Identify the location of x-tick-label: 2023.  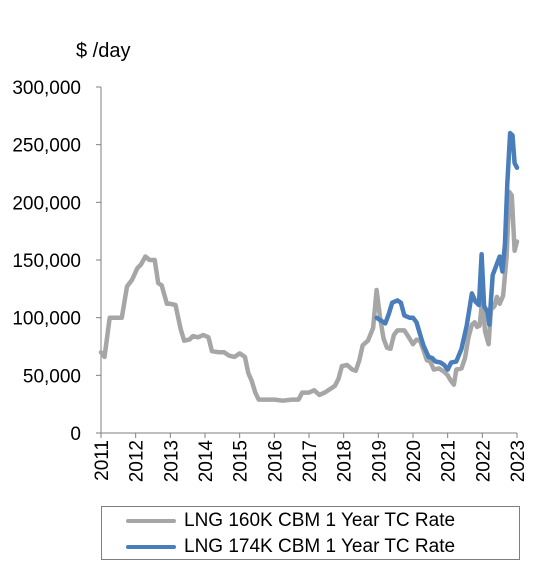
(518, 461).